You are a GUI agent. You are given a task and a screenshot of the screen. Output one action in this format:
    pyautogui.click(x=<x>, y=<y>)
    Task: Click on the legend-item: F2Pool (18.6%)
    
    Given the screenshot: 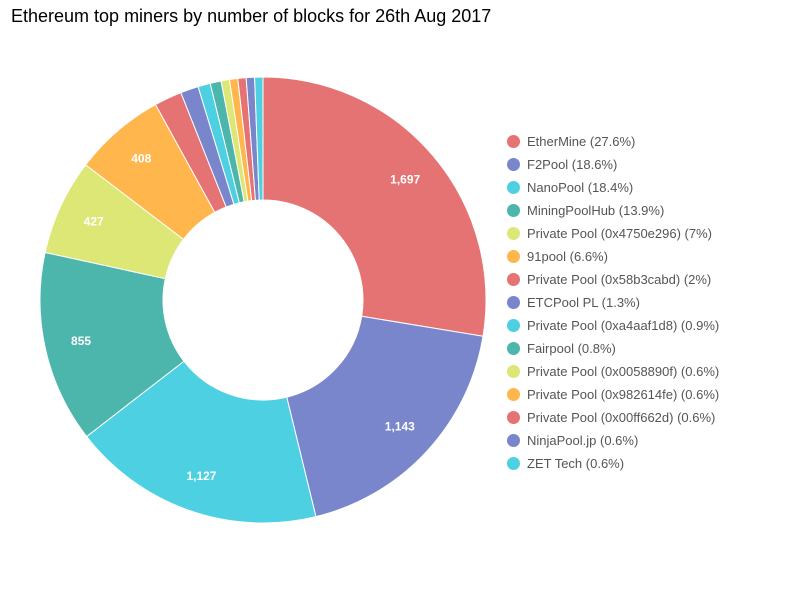 What is the action you would take?
    pyautogui.click(x=613, y=164)
    